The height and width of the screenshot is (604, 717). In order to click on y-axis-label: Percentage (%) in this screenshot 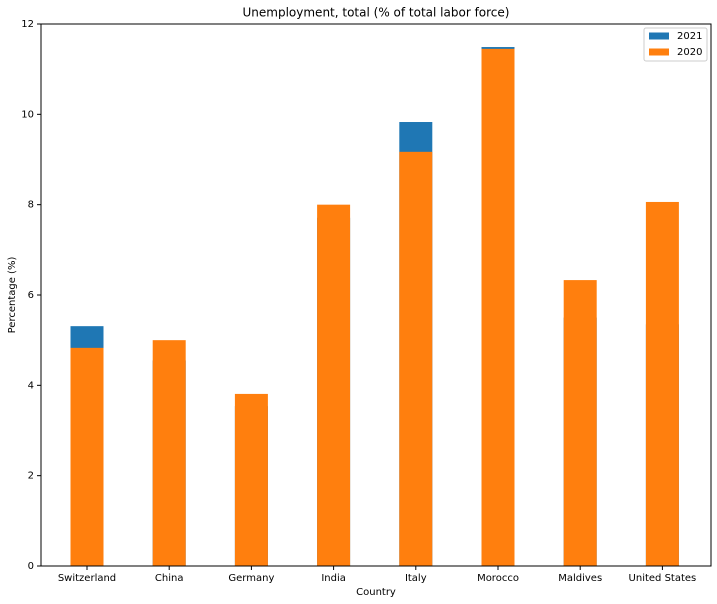, I will do `click(12, 295)`.